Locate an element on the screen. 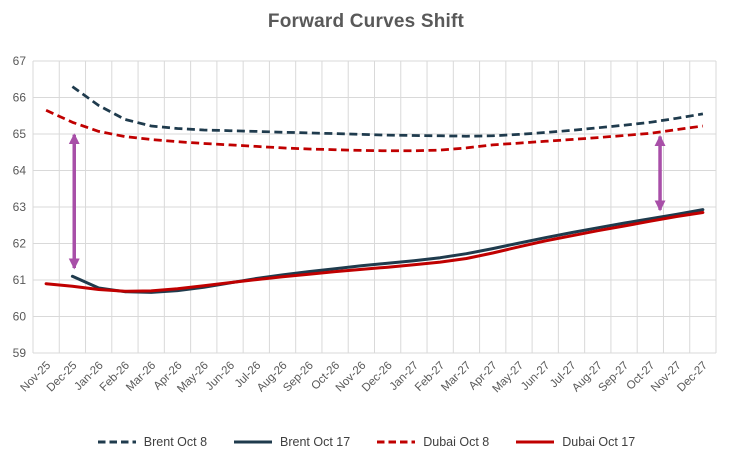  y-axis-tick-label: 62 is located at coordinates (20, 244).